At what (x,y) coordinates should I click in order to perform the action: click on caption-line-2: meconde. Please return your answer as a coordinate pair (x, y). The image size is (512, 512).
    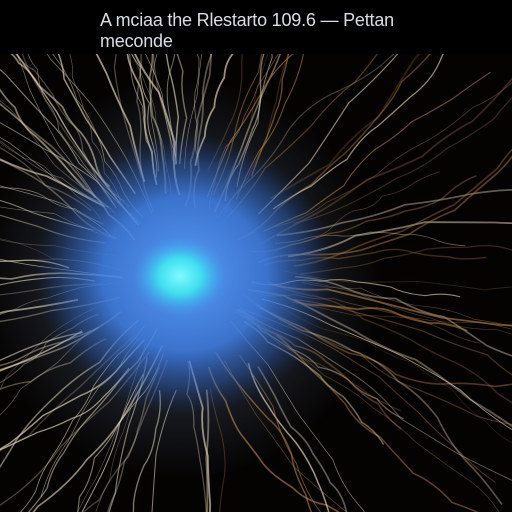
    Looking at the image, I should click on (136, 41).